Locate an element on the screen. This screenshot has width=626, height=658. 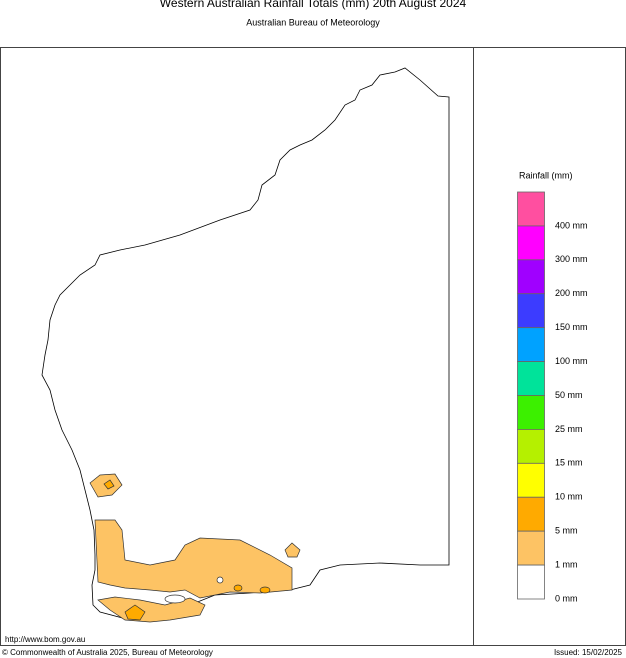
rain-areas is located at coordinates (195, 548).